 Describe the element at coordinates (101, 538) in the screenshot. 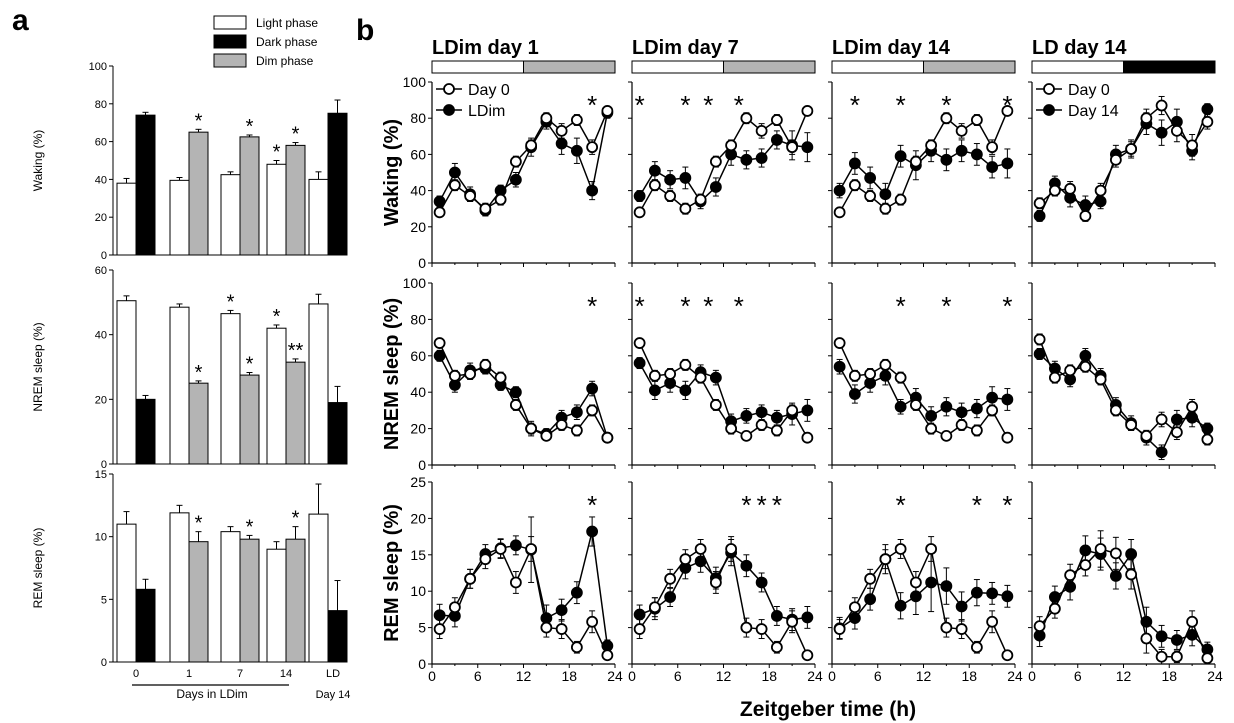

I see `y-tick-label: 10` at that location.